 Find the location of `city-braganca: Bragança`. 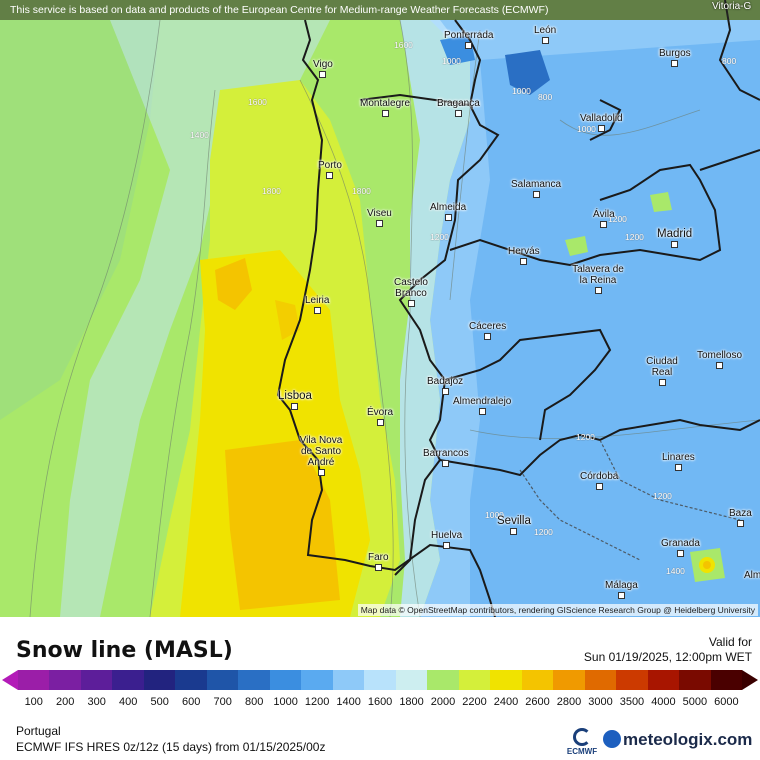

city-braganca: Bragança is located at coordinates (458, 107).